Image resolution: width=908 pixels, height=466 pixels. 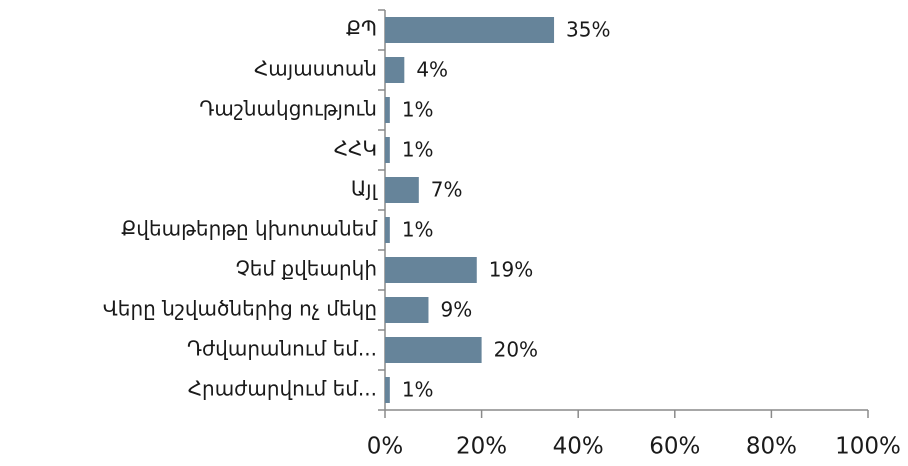 I want to click on value-label: 7%, so click(x=447, y=190).